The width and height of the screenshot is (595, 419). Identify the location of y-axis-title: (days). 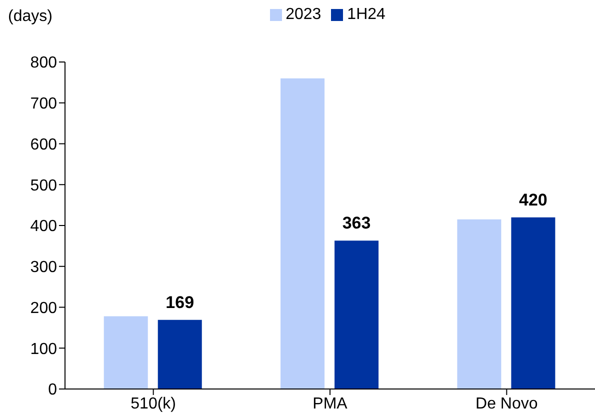
(30, 17).